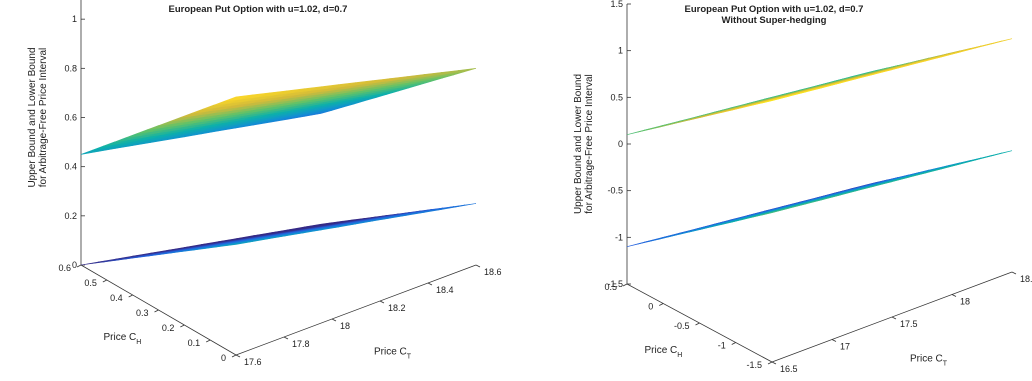  What do you see at coordinates (615, 191) in the screenshot?
I see `z-tick-label: -0.5` at bounding box center [615, 191].